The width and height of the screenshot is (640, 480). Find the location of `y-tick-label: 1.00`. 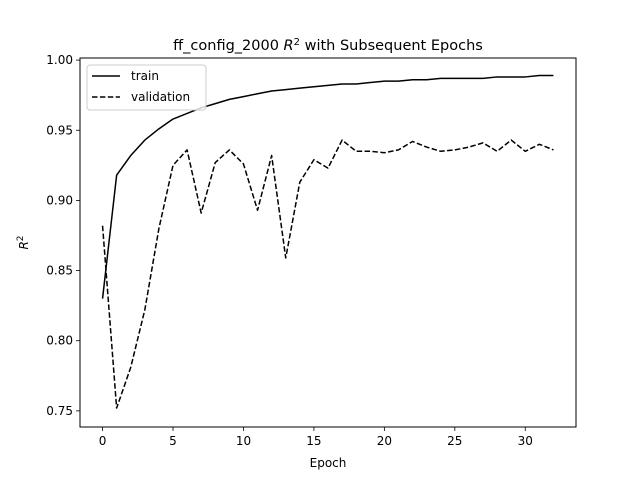

y-tick-label: 1.00 is located at coordinates (59, 60).